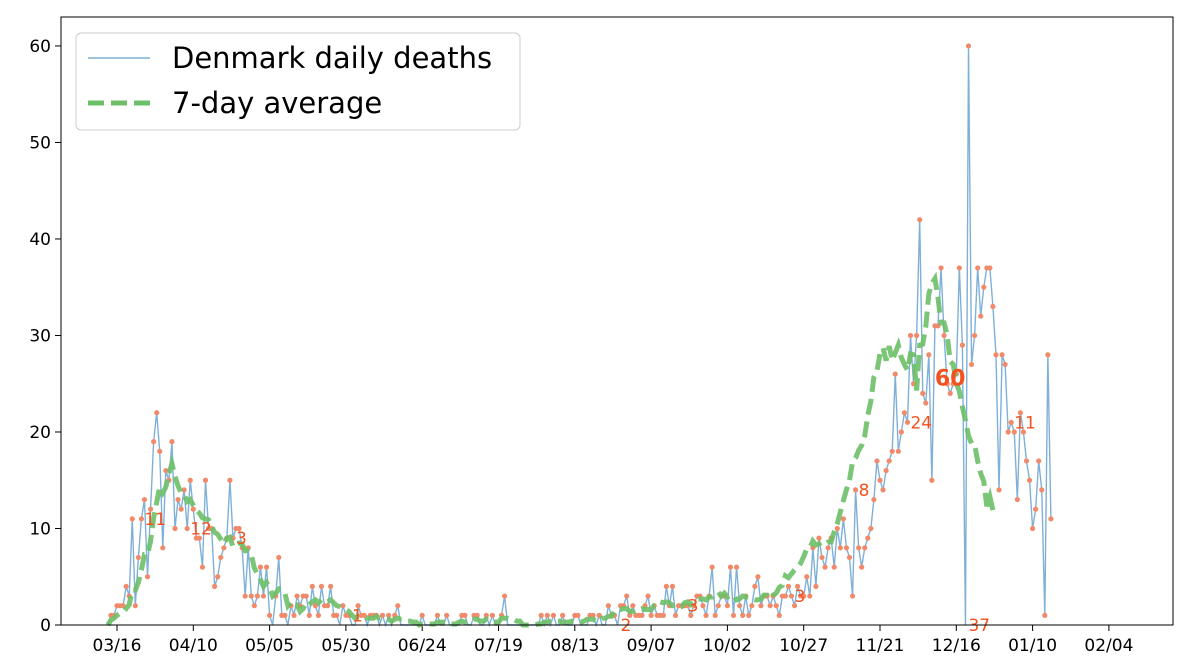 Image resolution: width=1200 pixels, height=665 pixels. Describe the element at coordinates (979, 626) in the screenshot. I see `annotation-label: 37` at that location.